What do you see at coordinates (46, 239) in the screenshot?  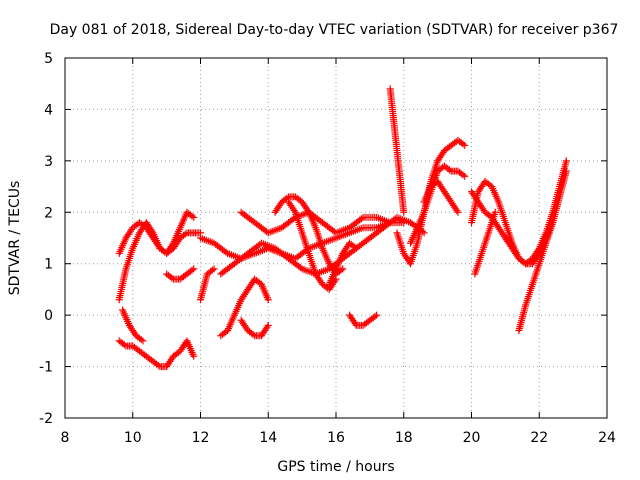 I see `y-tick-labels: -2 -1 0 1 2 3 4 5` at bounding box center [46, 239].